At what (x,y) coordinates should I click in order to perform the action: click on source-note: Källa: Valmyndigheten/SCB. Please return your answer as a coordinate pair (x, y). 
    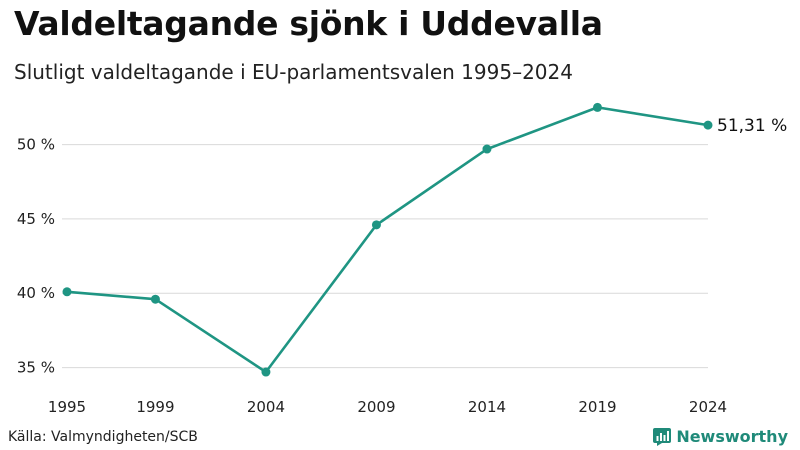
    Looking at the image, I should click on (103, 437).